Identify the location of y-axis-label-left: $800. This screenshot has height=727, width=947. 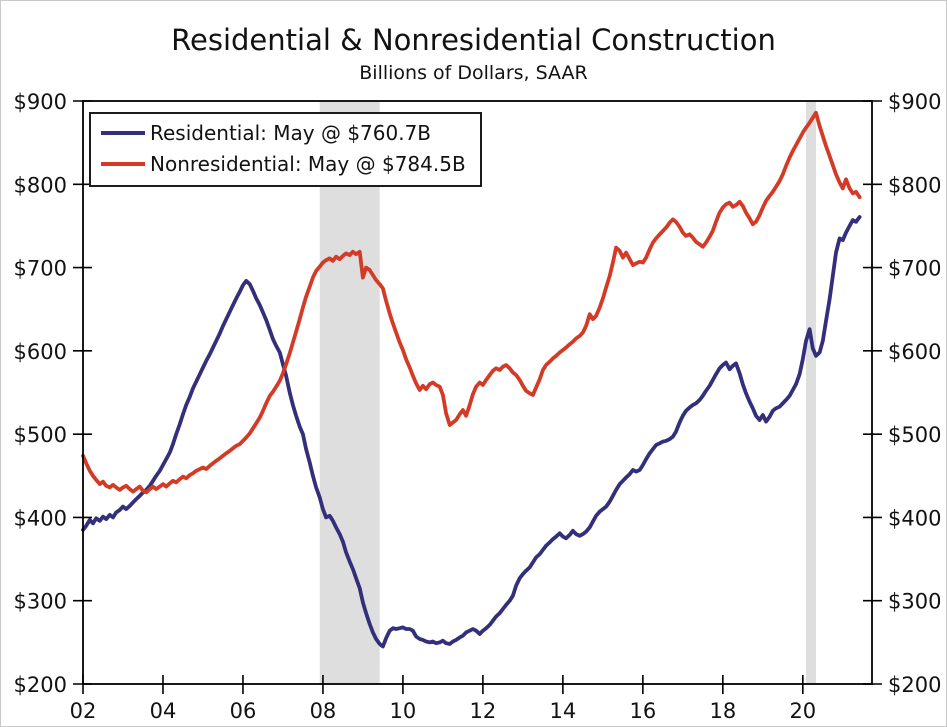
(40, 185).